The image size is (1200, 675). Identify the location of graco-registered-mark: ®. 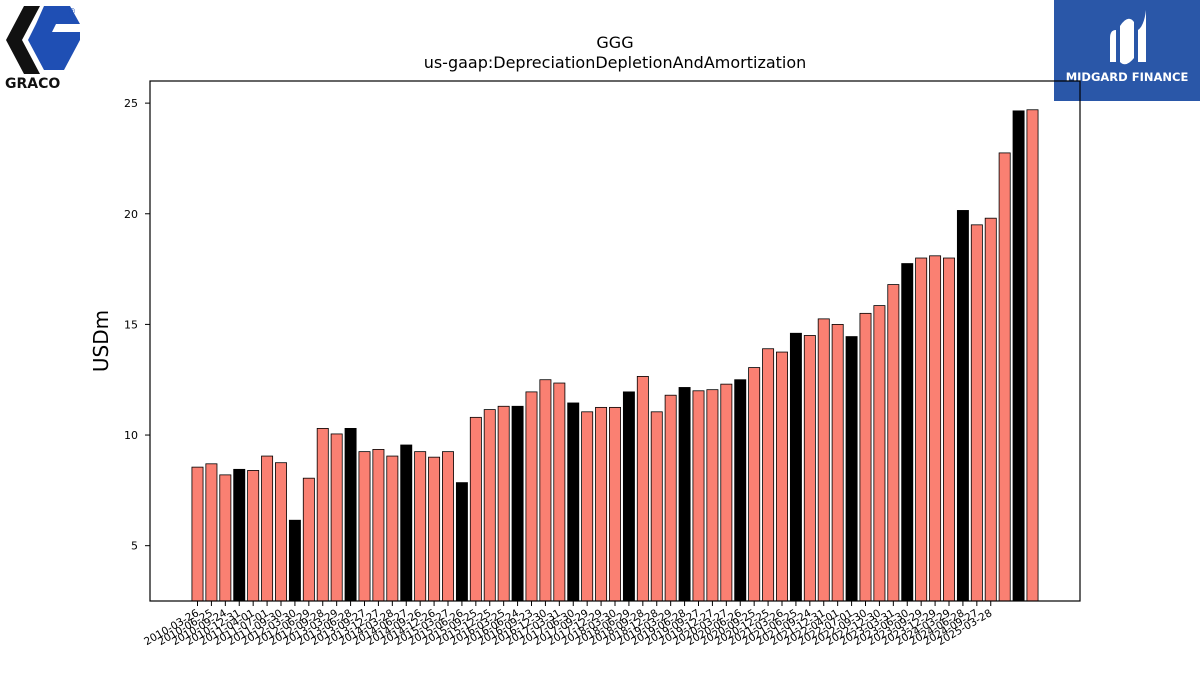
(72, 11).